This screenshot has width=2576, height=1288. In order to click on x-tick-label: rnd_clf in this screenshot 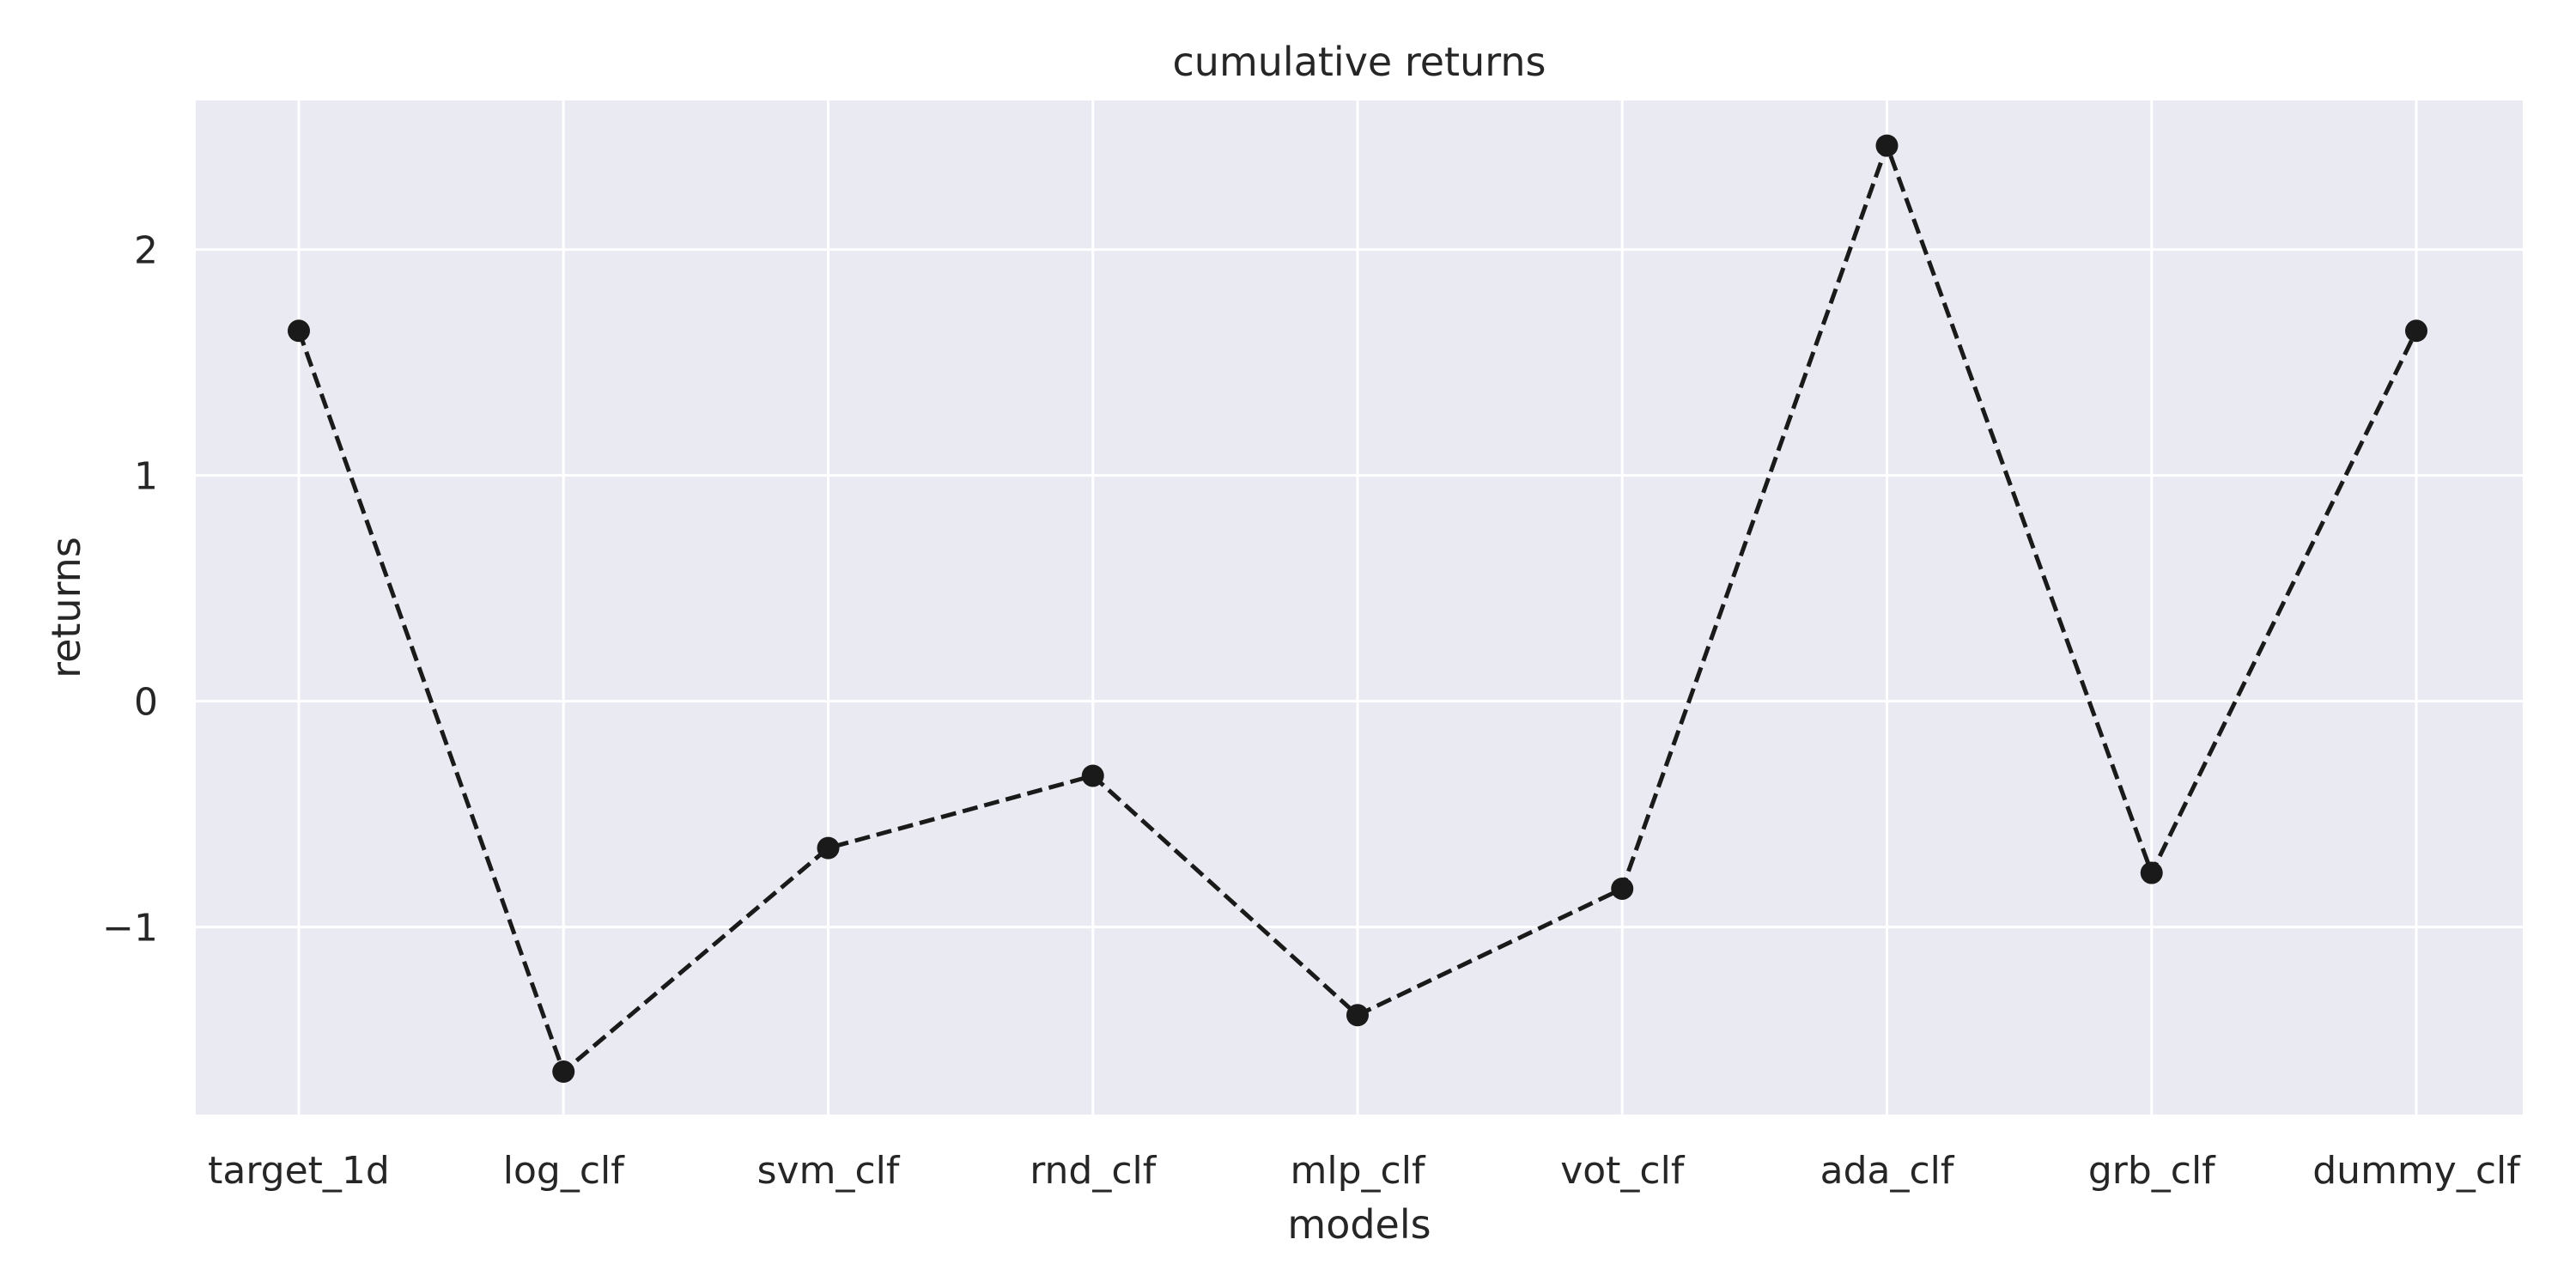, I will do `click(1093, 1171)`.